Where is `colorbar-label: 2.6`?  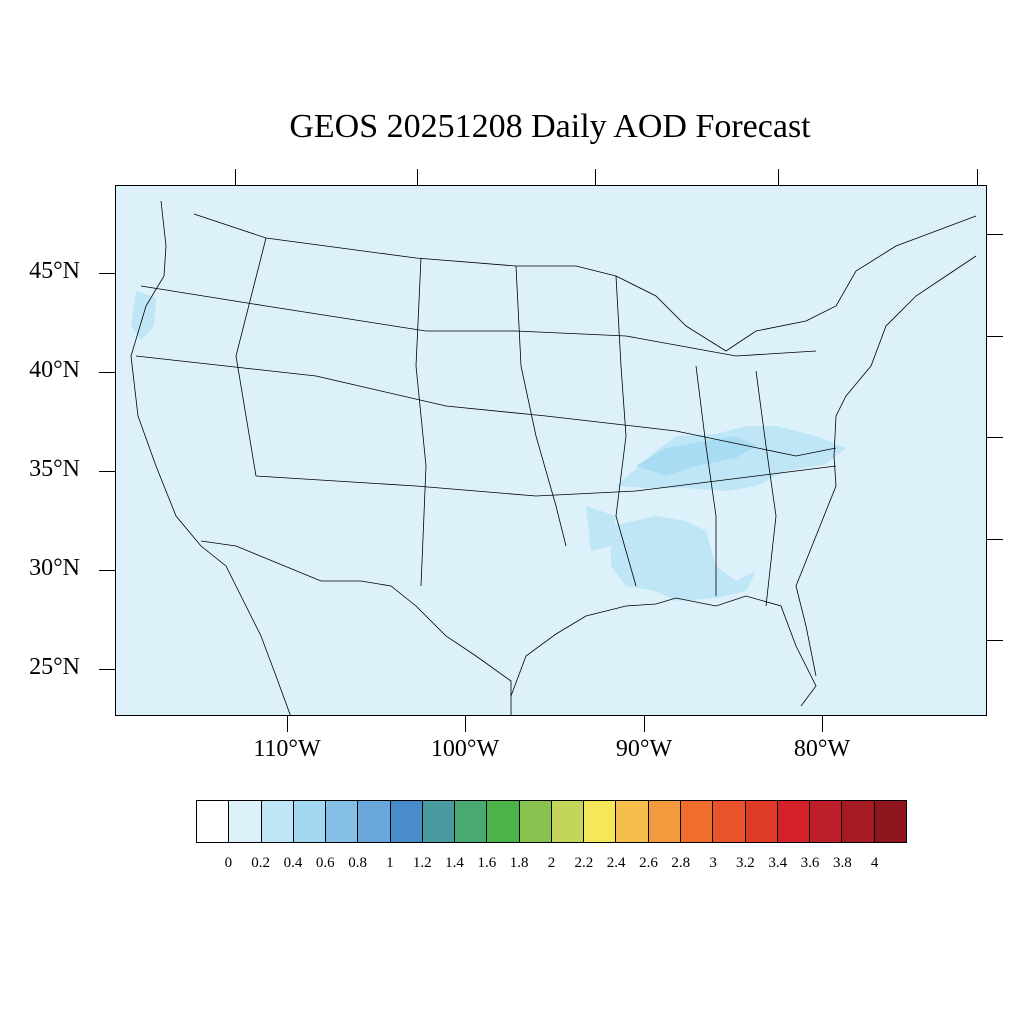 colorbar-label: 2.6 is located at coordinates (648, 863).